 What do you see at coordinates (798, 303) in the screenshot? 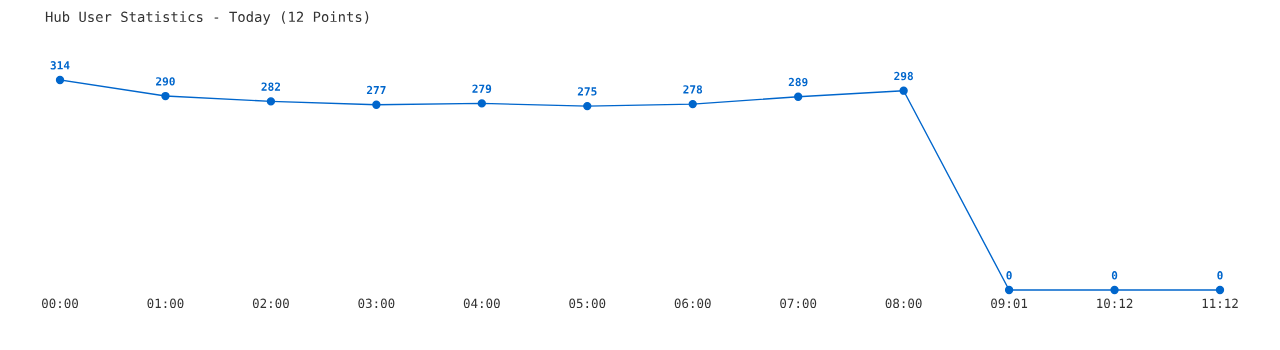
I see `x-tick-label: 07:00` at bounding box center [798, 303].